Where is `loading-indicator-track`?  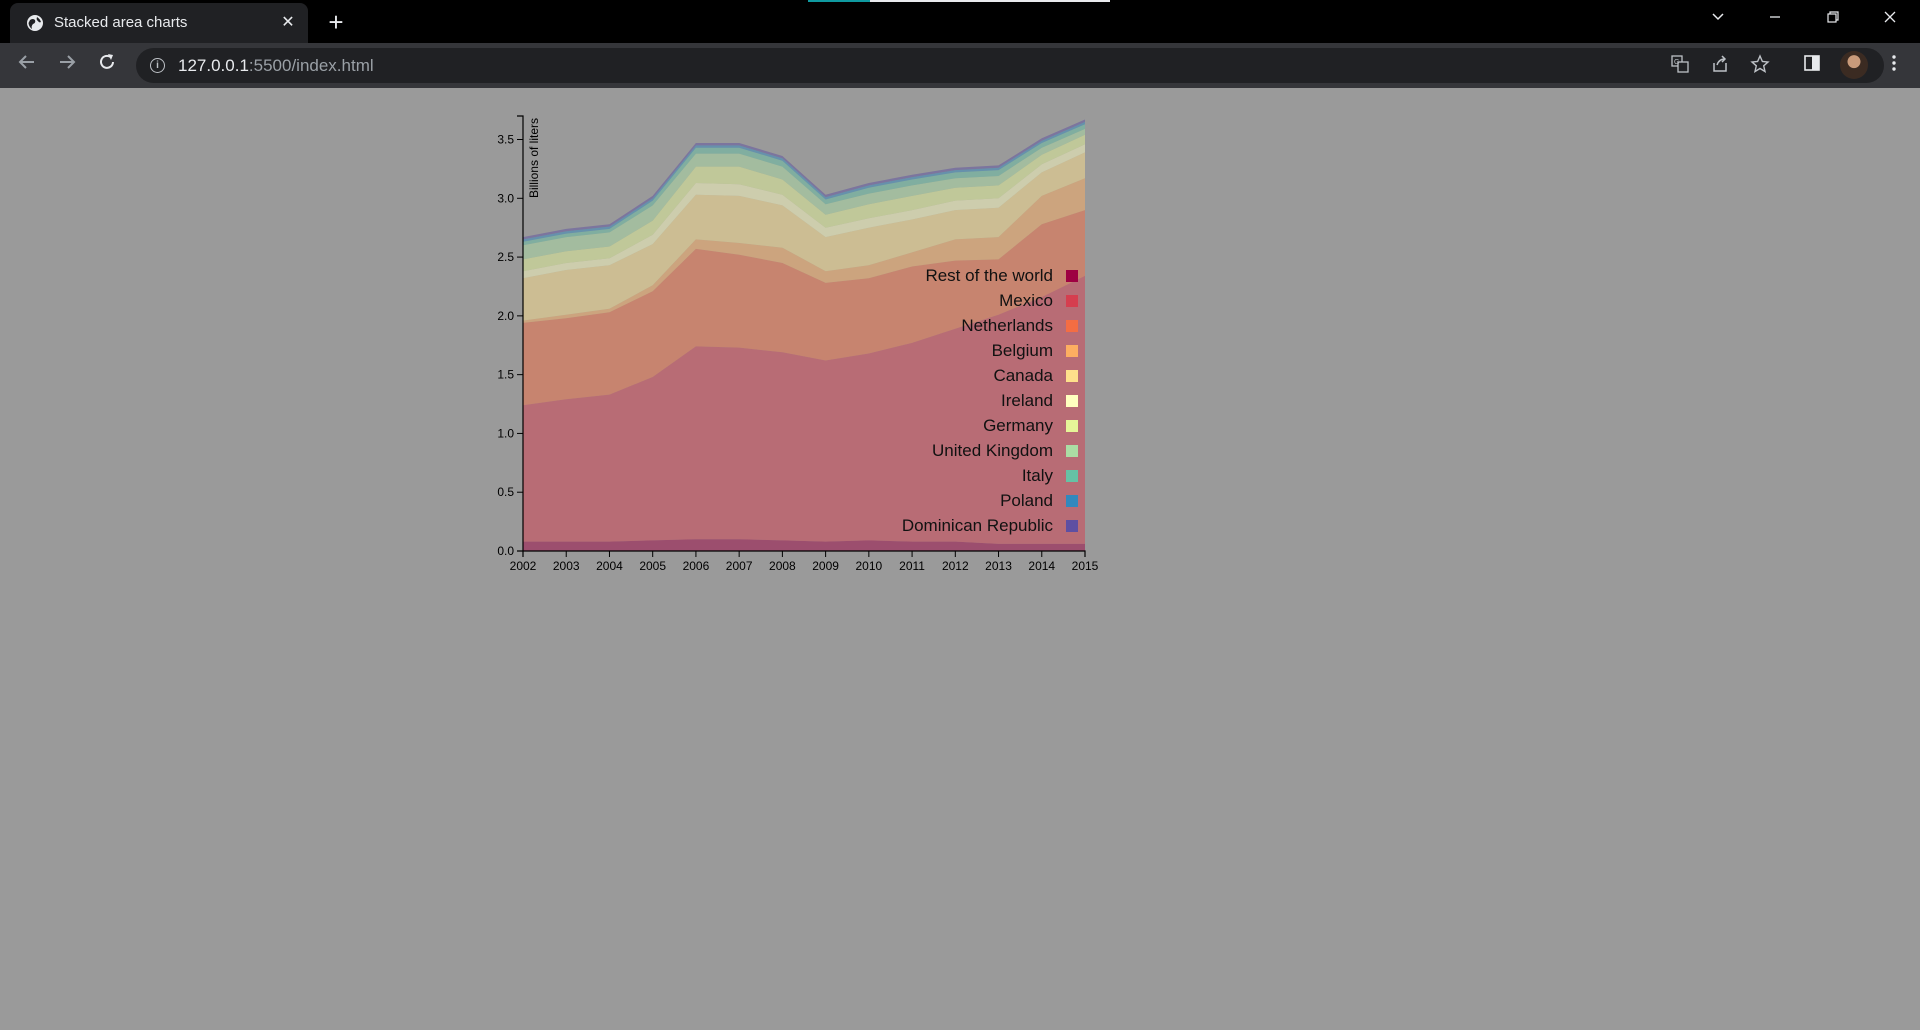
loading-indicator-track is located at coordinates (990, 1).